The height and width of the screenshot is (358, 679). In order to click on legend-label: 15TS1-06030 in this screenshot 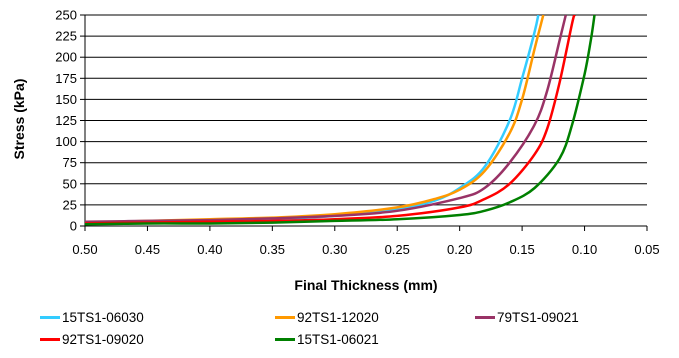, I will do `click(103, 317)`.